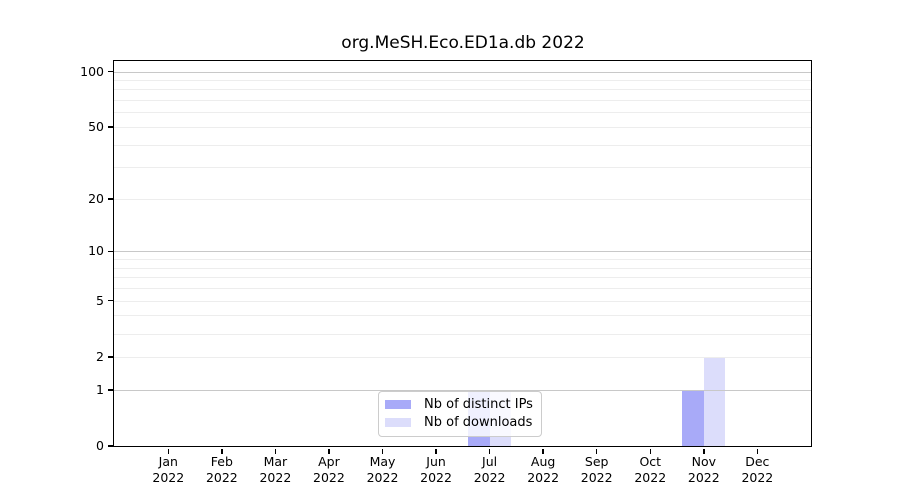 The height and width of the screenshot is (500, 900). What do you see at coordinates (714, 401) in the screenshot?
I see `bar-downloads` at bounding box center [714, 401].